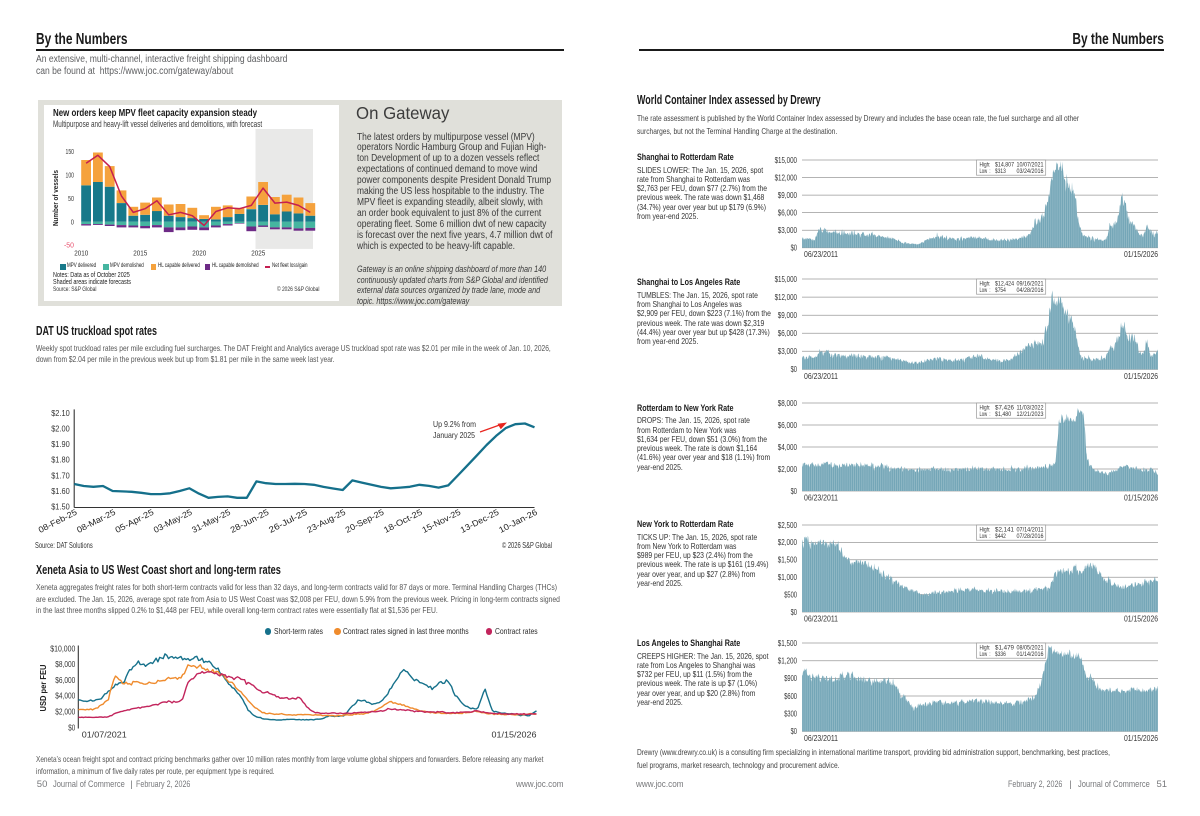  What do you see at coordinates (1000, 171) in the screenshot?
I see `svg-text: $313` at bounding box center [1000, 171].